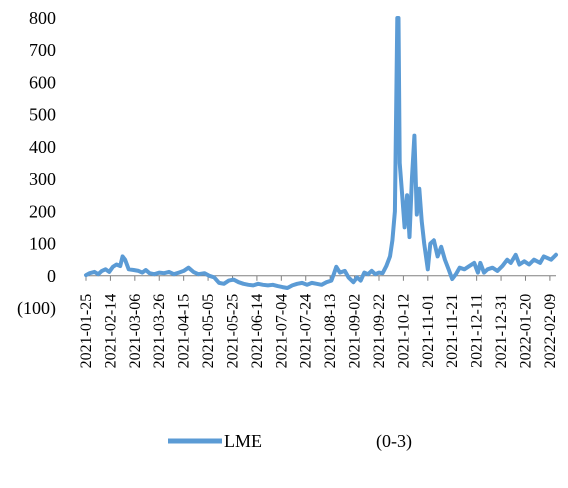 The width and height of the screenshot is (568, 488). What do you see at coordinates (232, 331) in the screenshot?
I see `x-tick-label: 2021-05-25` at bounding box center [232, 331].